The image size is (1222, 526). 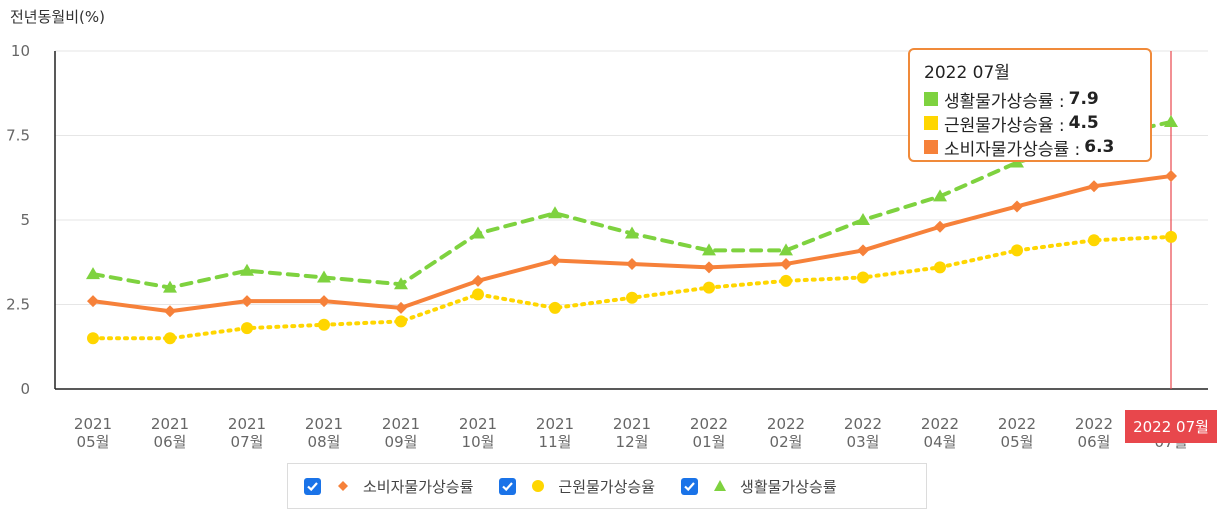 What do you see at coordinates (788, 486) in the screenshot?
I see `legend-label: 생활물가상승률` at bounding box center [788, 486].